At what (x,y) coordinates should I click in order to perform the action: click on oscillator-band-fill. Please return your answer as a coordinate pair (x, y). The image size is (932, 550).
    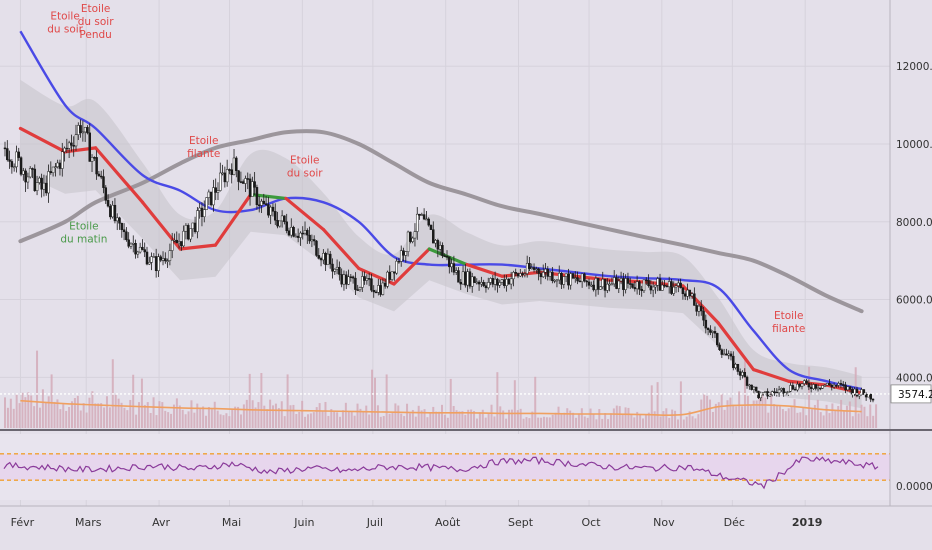
    Looking at the image, I should click on (445, 467).